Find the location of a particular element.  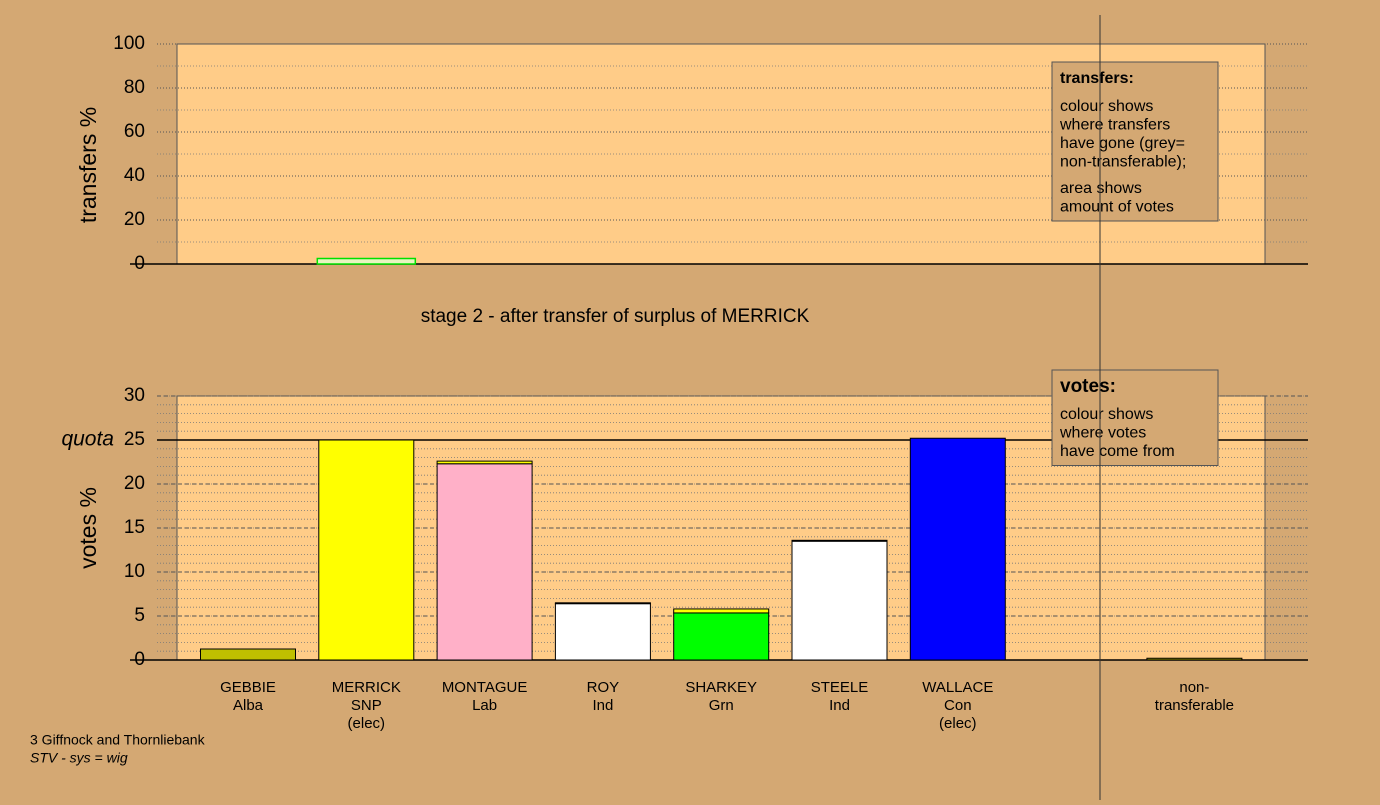

y-tick-label: 15 is located at coordinates (134, 527).